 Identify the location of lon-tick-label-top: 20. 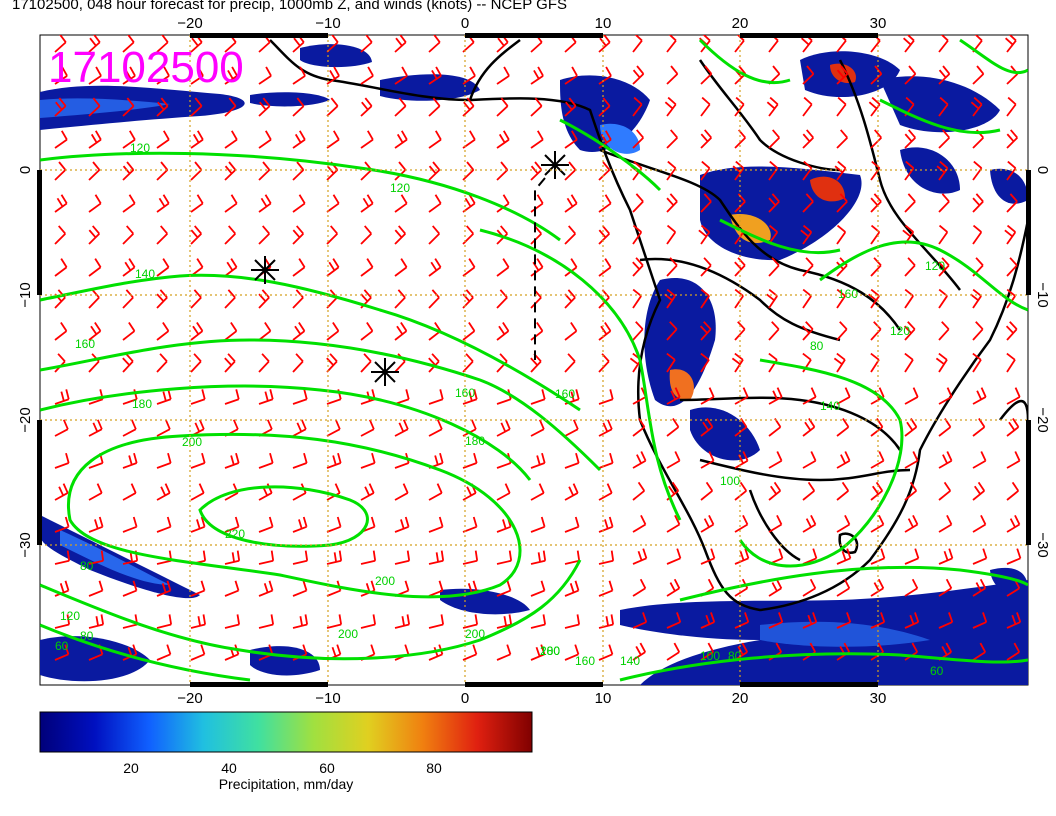
(740, 23).